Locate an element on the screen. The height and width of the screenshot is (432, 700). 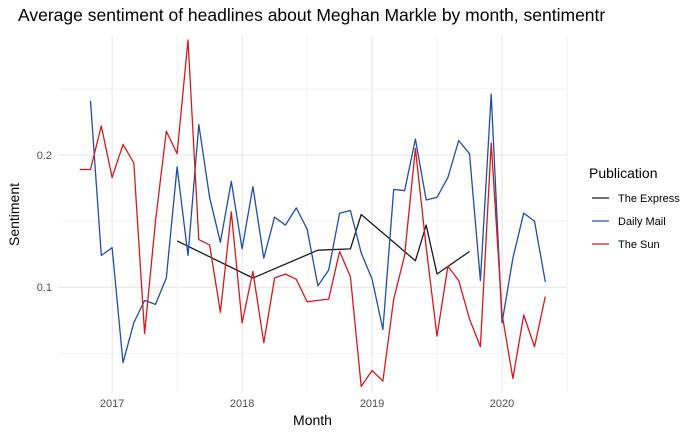
legend-title: Publication is located at coordinates (623, 173).